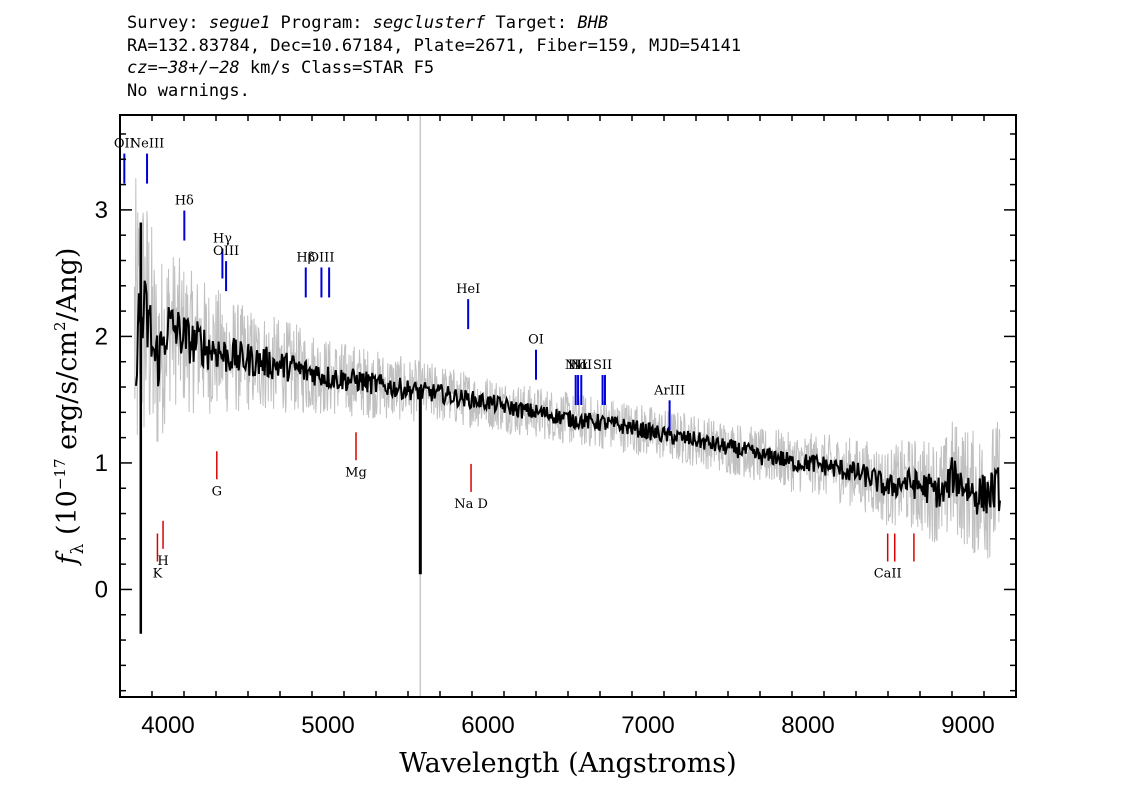 The image size is (1134, 810). What do you see at coordinates (567, 725) in the screenshot?
I see `x-tick-labels: 4000 5000 6000 7000 8000 9000` at bounding box center [567, 725].